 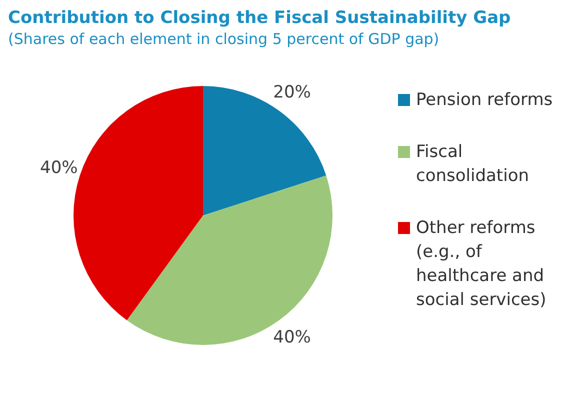 What do you see at coordinates (482, 264) in the screenshot?
I see `legend-label: Other reforms (e.g., of healthcare and social services)` at bounding box center [482, 264].